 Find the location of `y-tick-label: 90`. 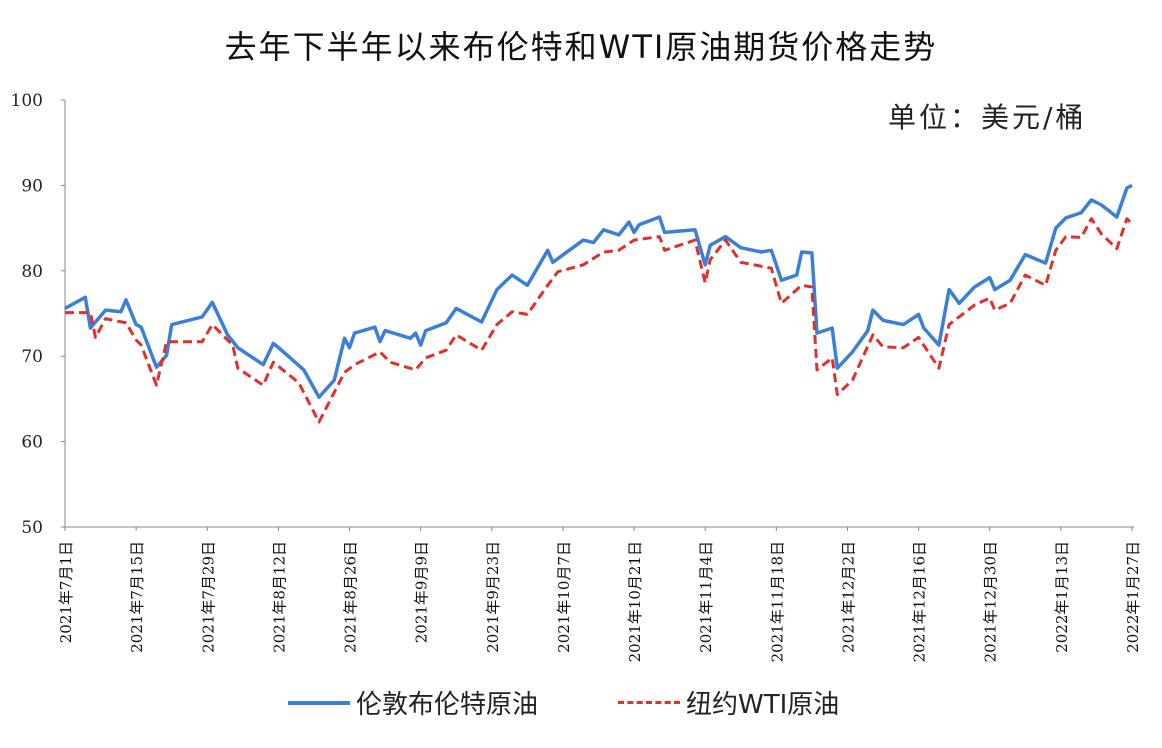

y-tick-label: 90 is located at coordinates (32, 186).